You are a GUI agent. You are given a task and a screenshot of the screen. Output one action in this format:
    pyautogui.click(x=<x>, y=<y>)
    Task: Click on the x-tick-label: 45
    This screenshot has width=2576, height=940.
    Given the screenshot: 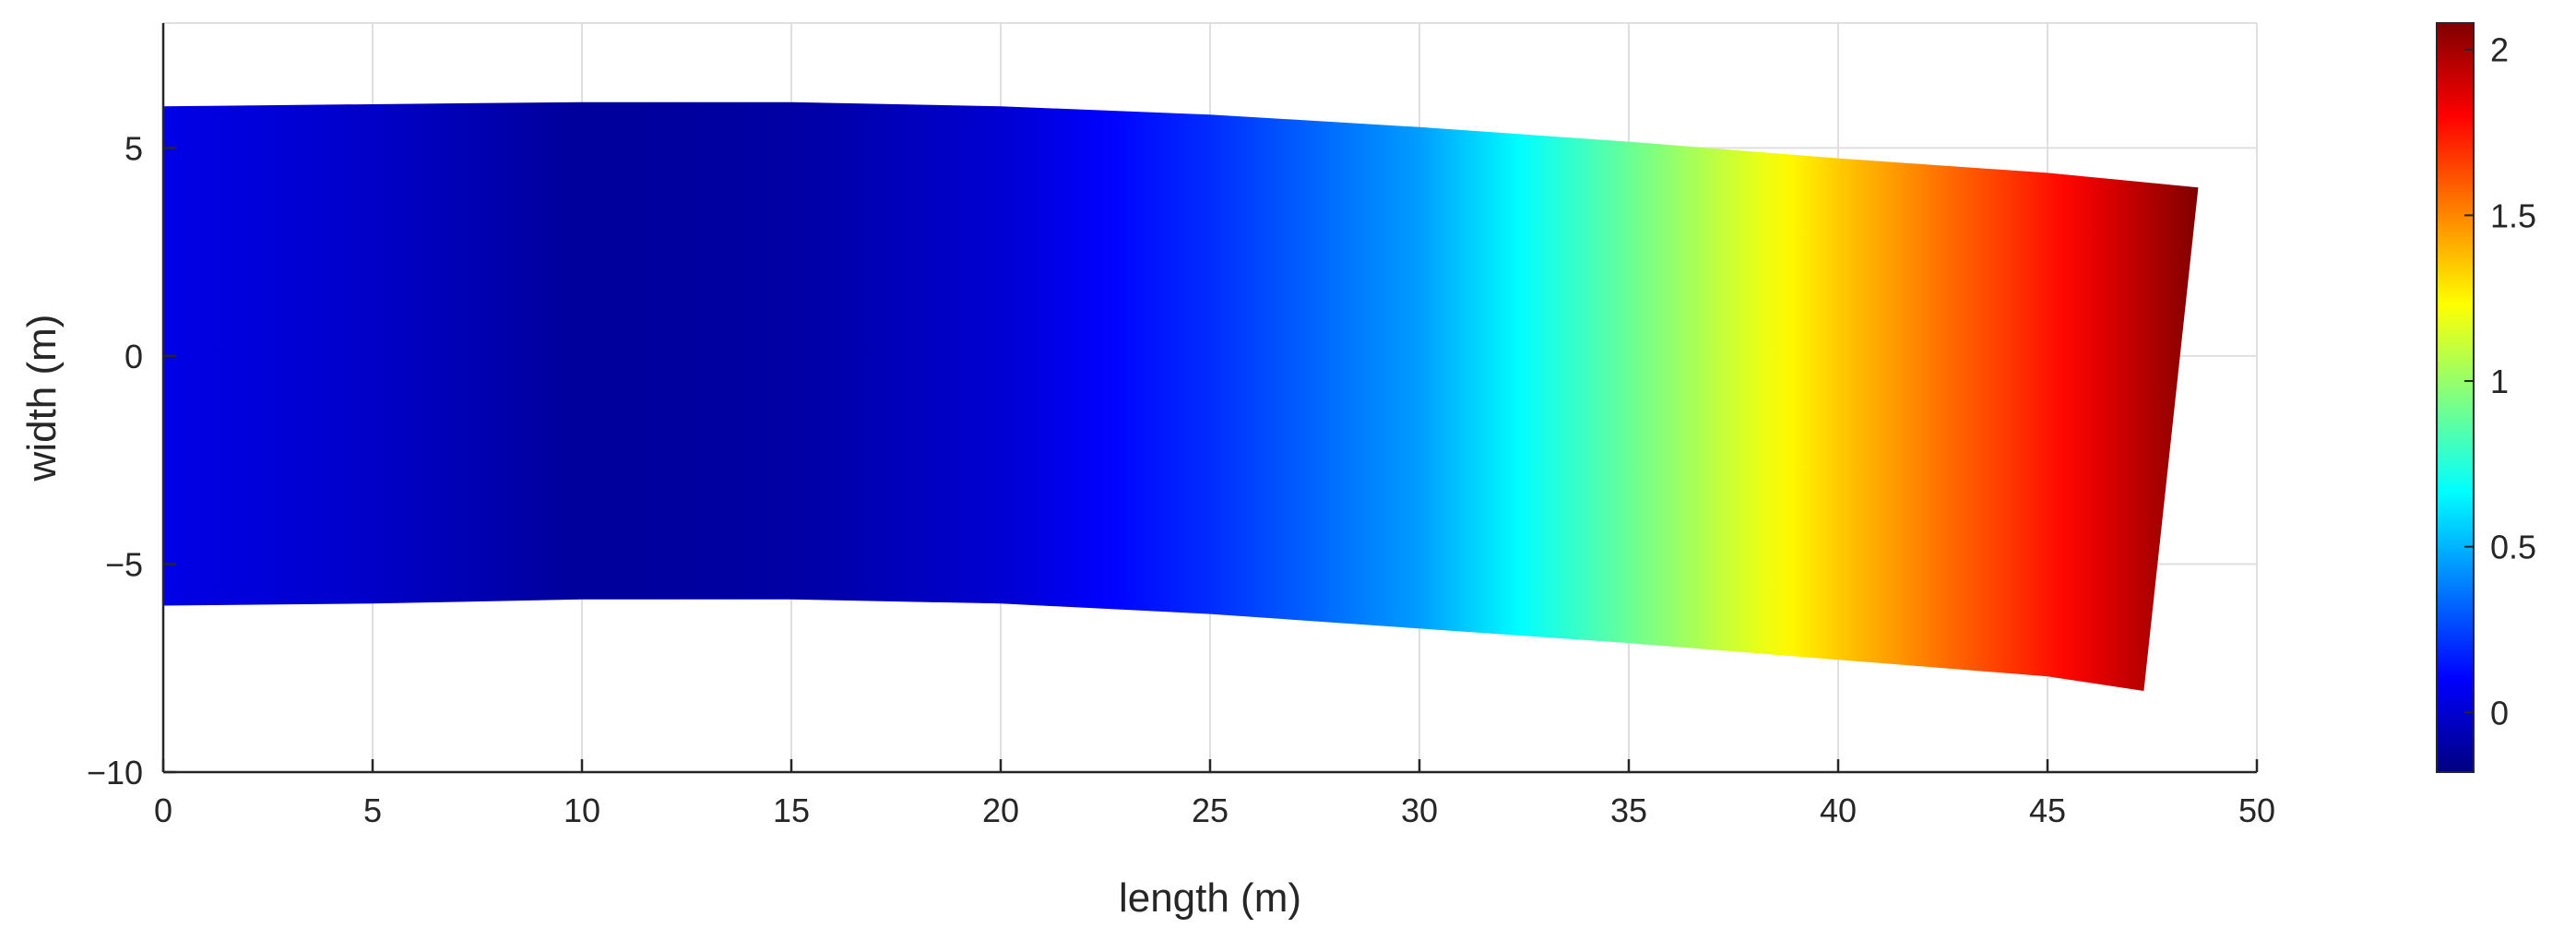 What is the action you would take?
    pyautogui.click(x=2047, y=810)
    